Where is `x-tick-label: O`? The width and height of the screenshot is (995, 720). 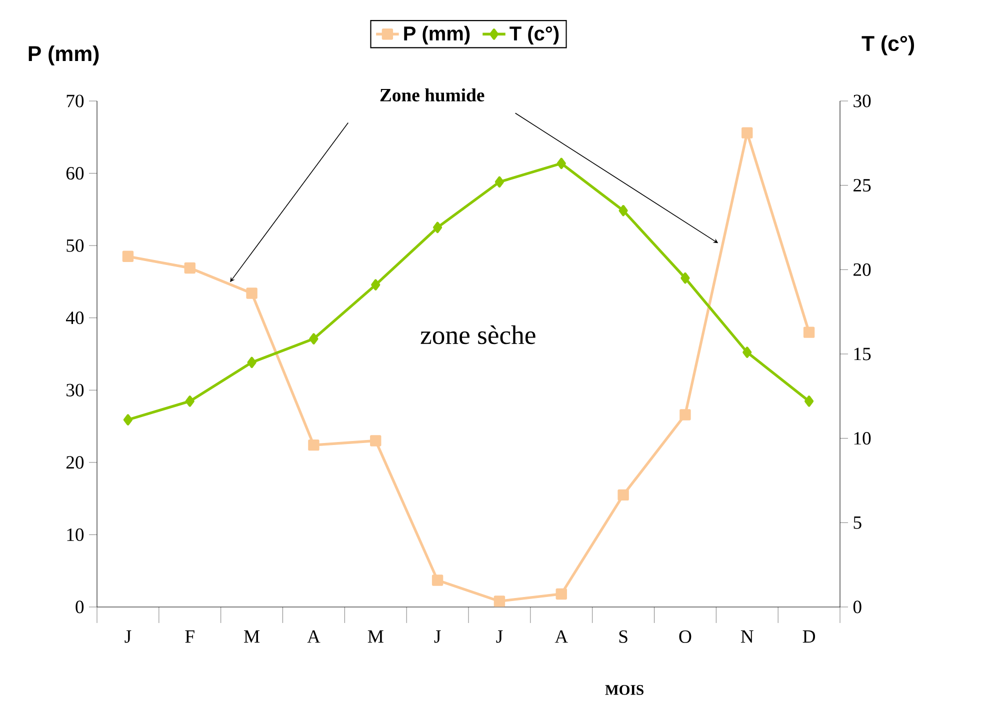
x-tick-label: O is located at coordinates (685, 636).